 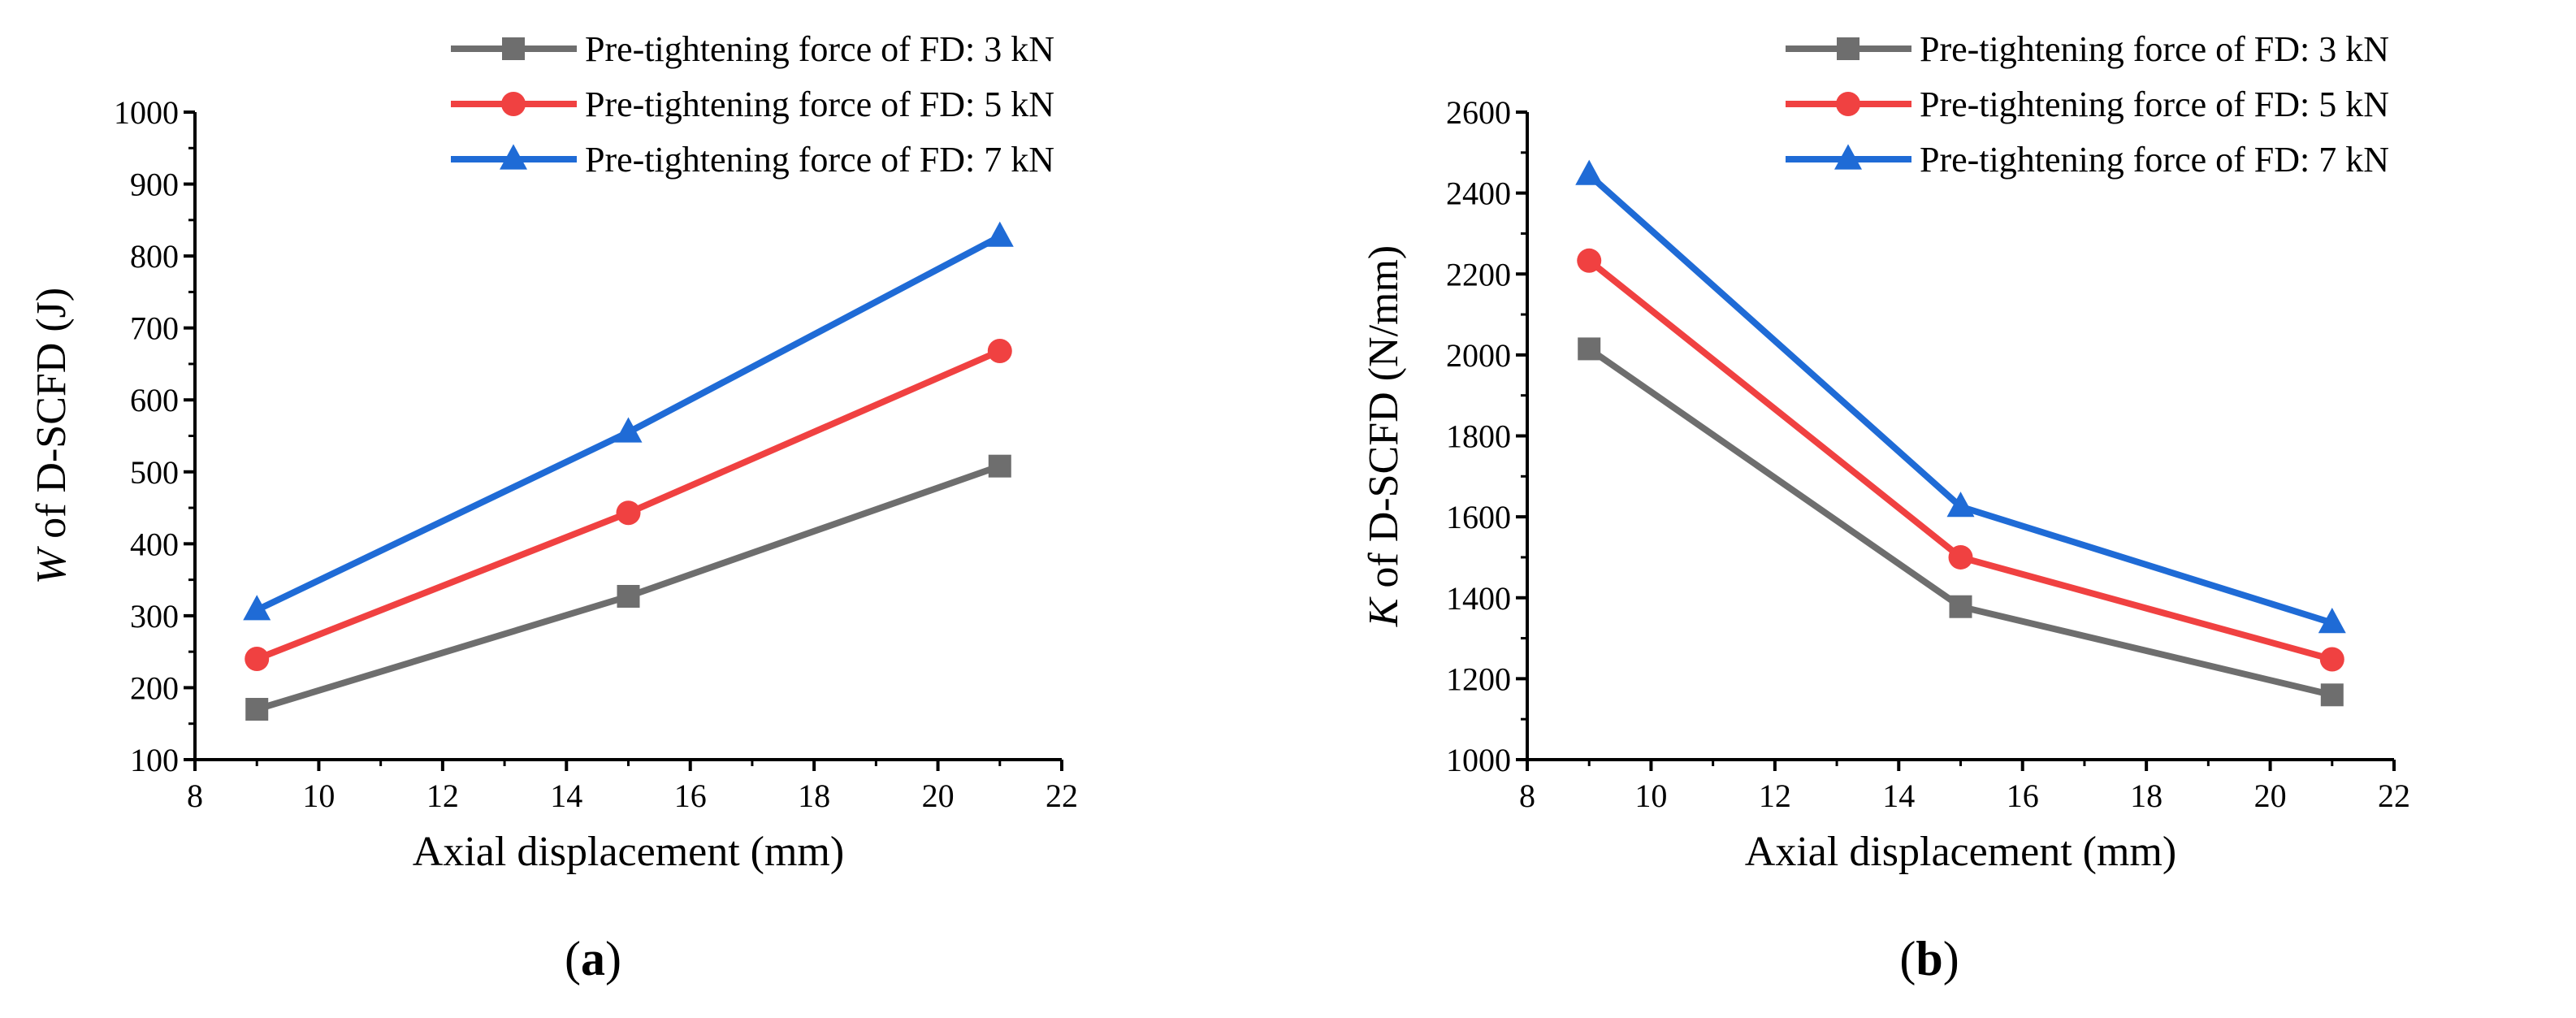 What do you see at coordinates (154, 544) in the screenshot?
I see `y-tick-label: 400` at bounding box center [154, 544].